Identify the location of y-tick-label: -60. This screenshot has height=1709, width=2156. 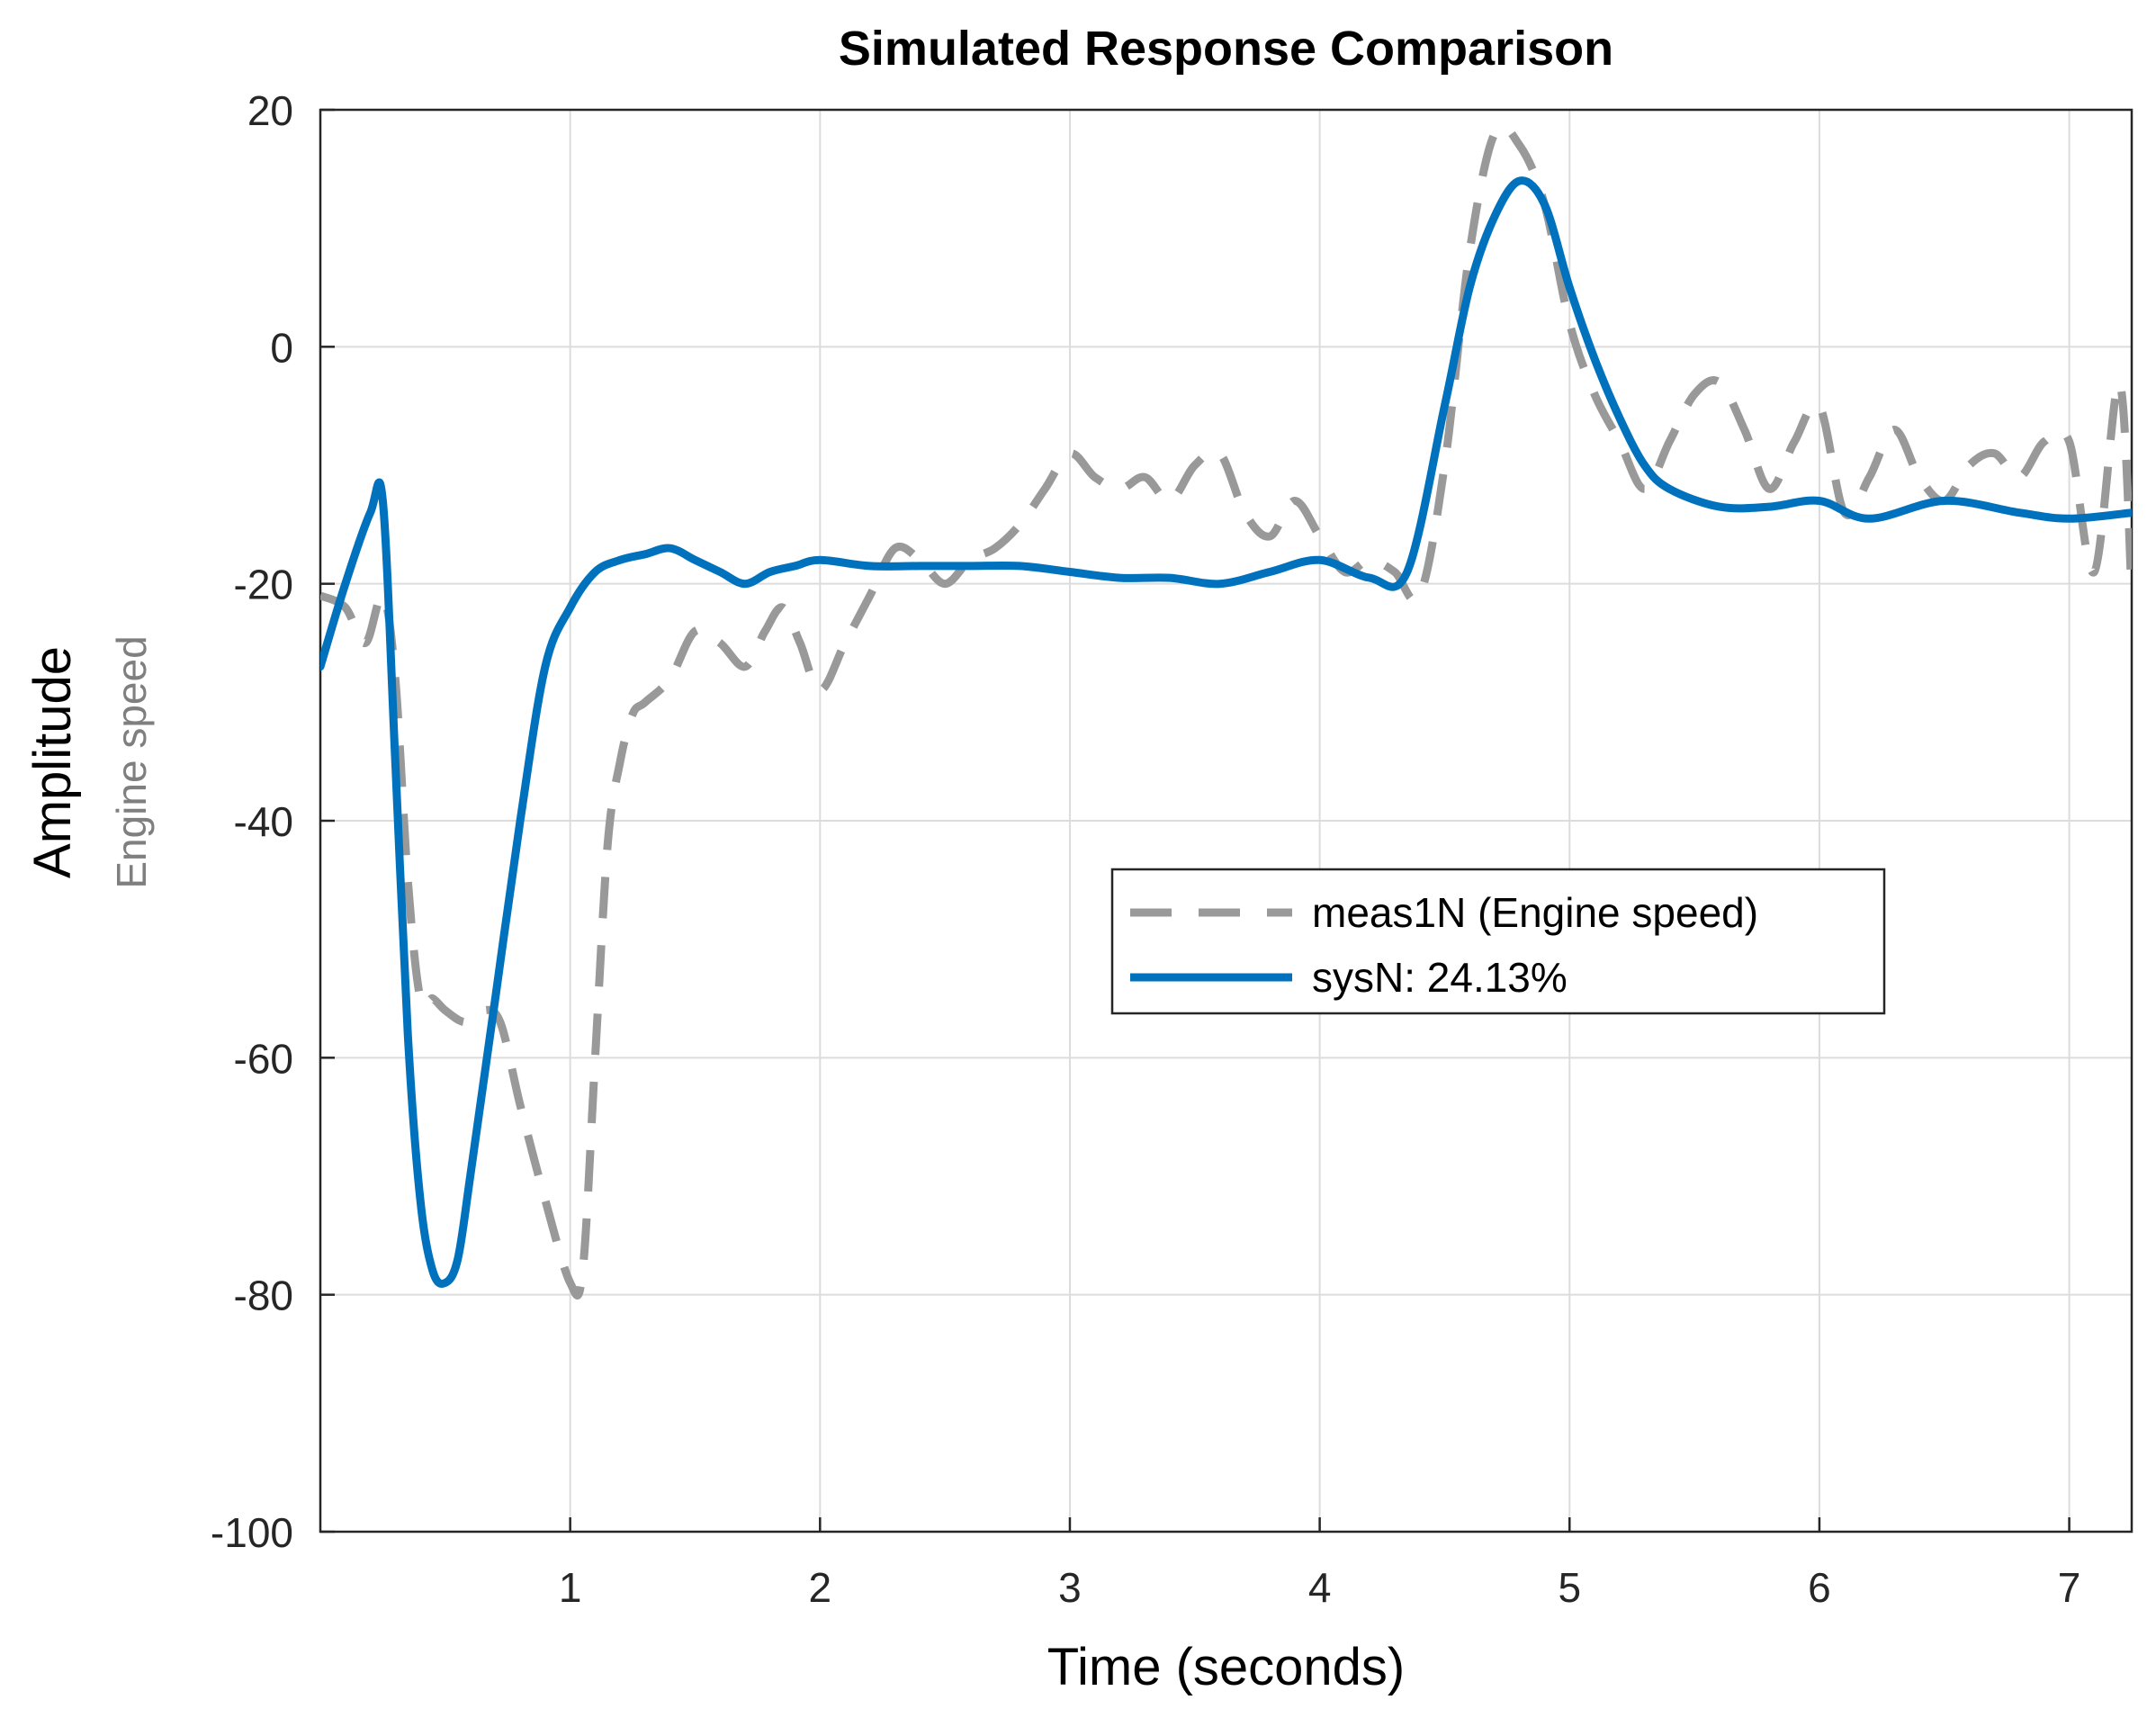
(263, 1058).